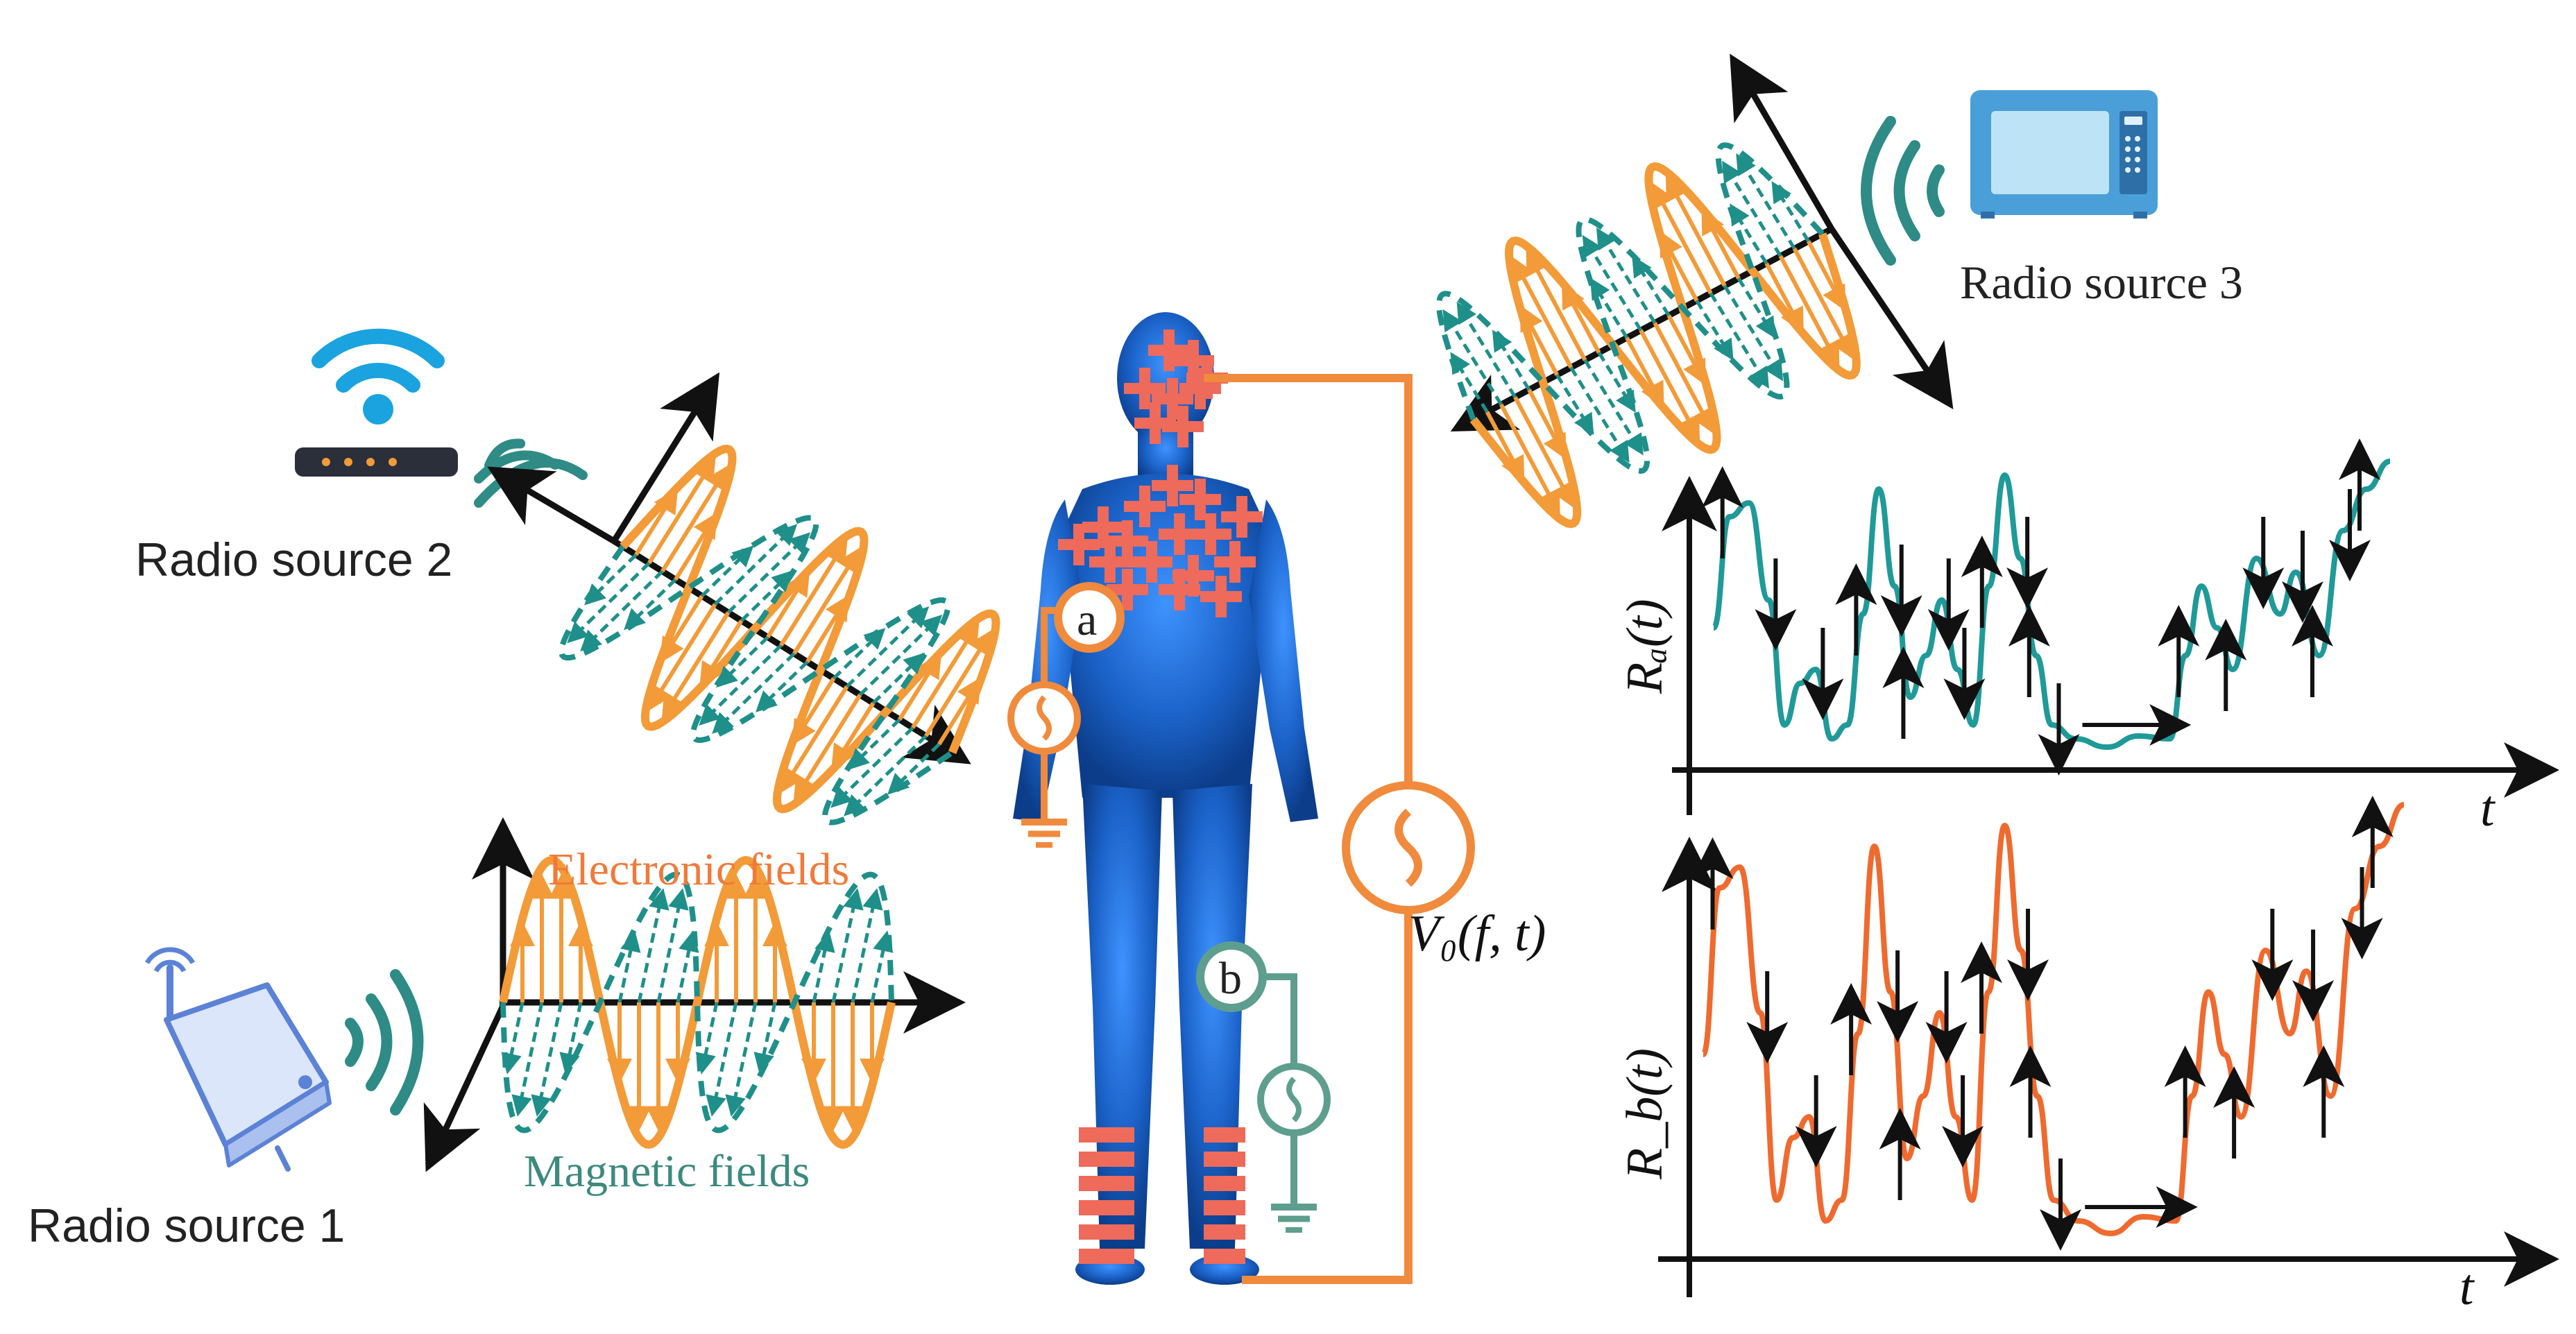 Image resolution: width=2576 pixels, height=1334 pixels. I want to click on wave-3-electric-field-arrows, so click(1669, 345).